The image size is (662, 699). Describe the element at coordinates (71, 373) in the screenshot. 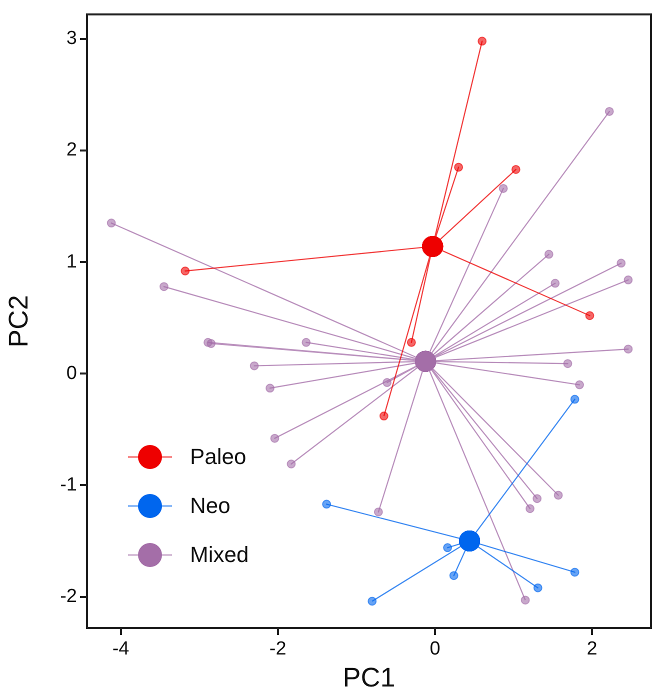

I see `y-tick-label: 0` at that location.